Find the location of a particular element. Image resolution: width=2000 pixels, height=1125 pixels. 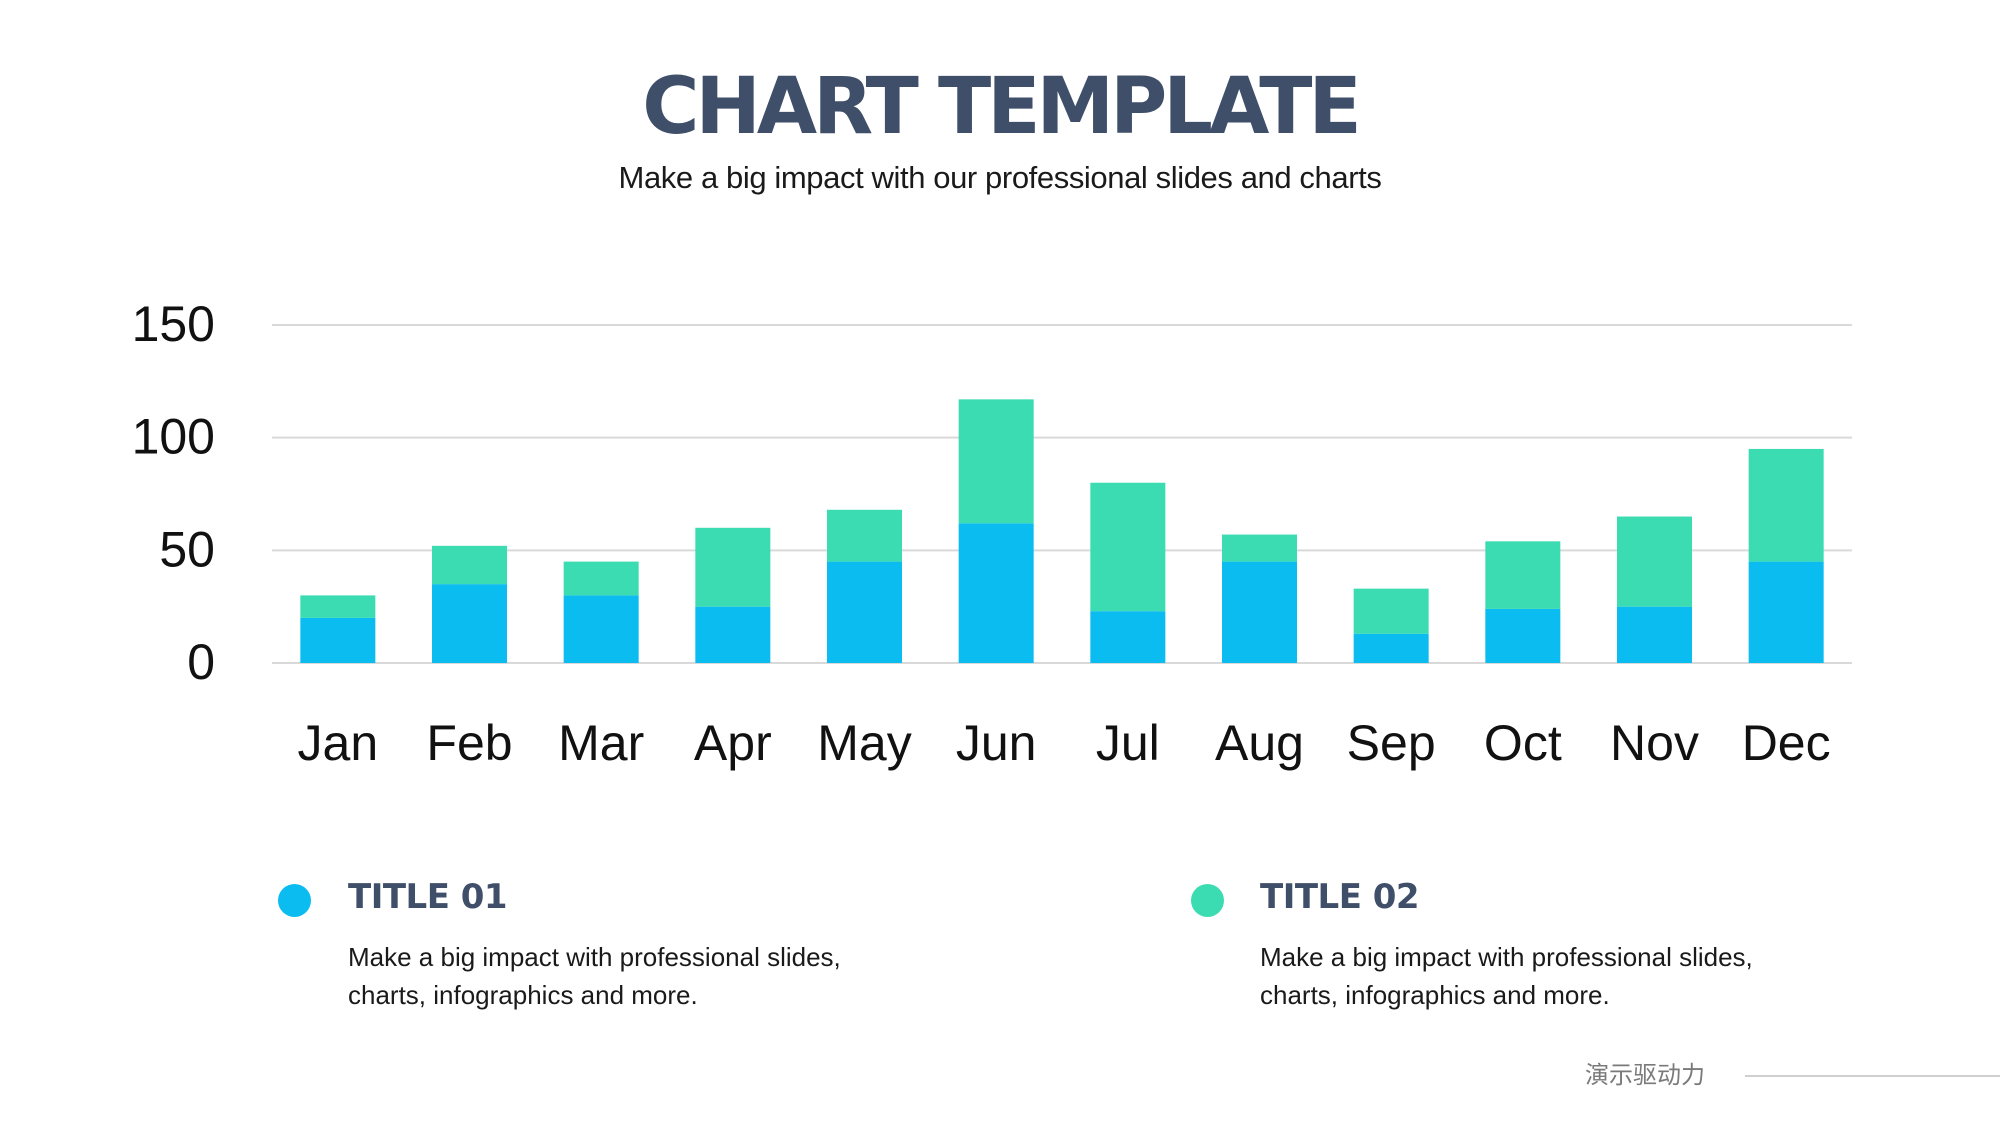

y-tick-label-0: 0 is located at coordinates (201, 662).